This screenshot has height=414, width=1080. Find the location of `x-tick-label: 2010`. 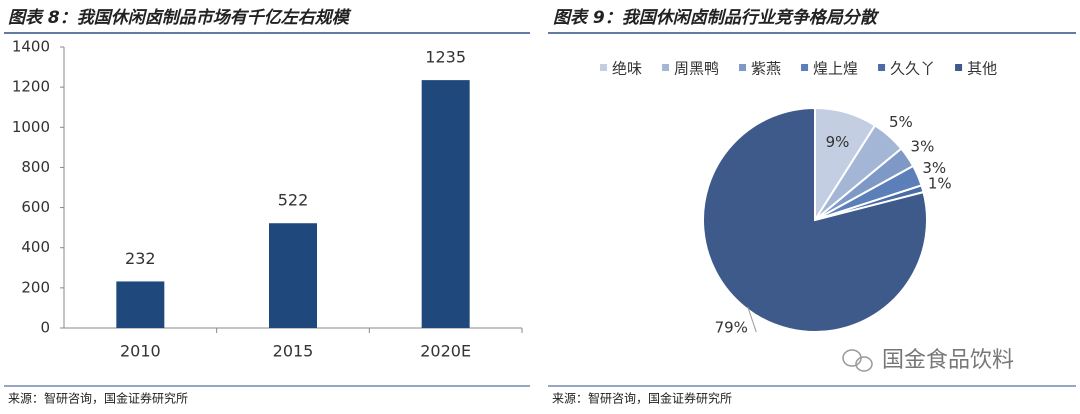

x-tick-label: 2010 is located at coordinates (140, 351).